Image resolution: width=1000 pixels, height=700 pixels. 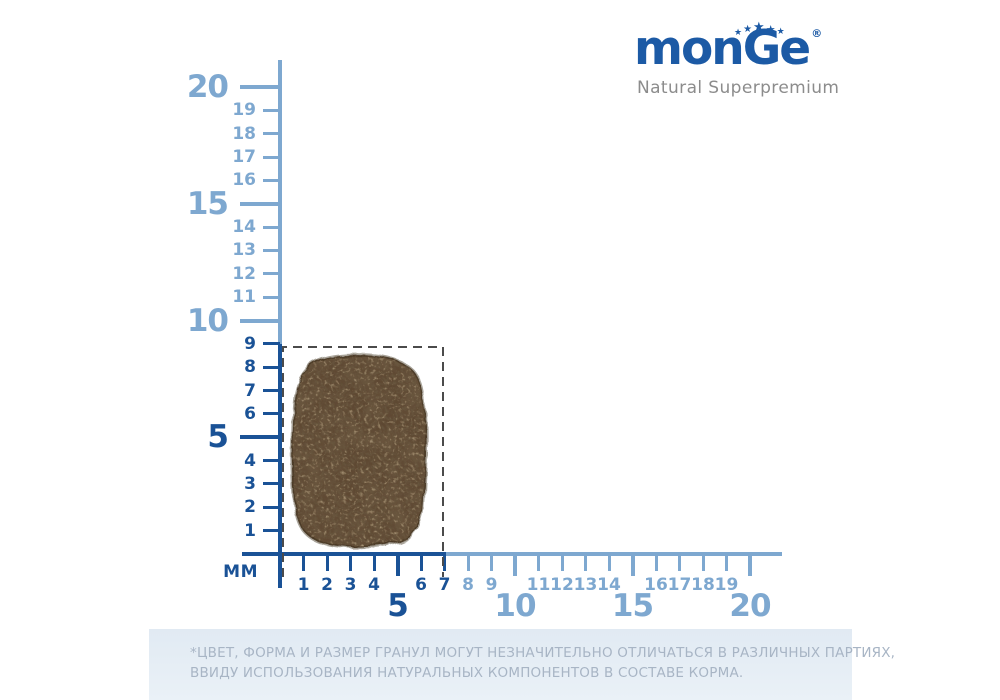 What do you see at coordinates (632, 606) in the screenshot?
I see `h-tick-label-15: 15` at bounding box center [632, 606].